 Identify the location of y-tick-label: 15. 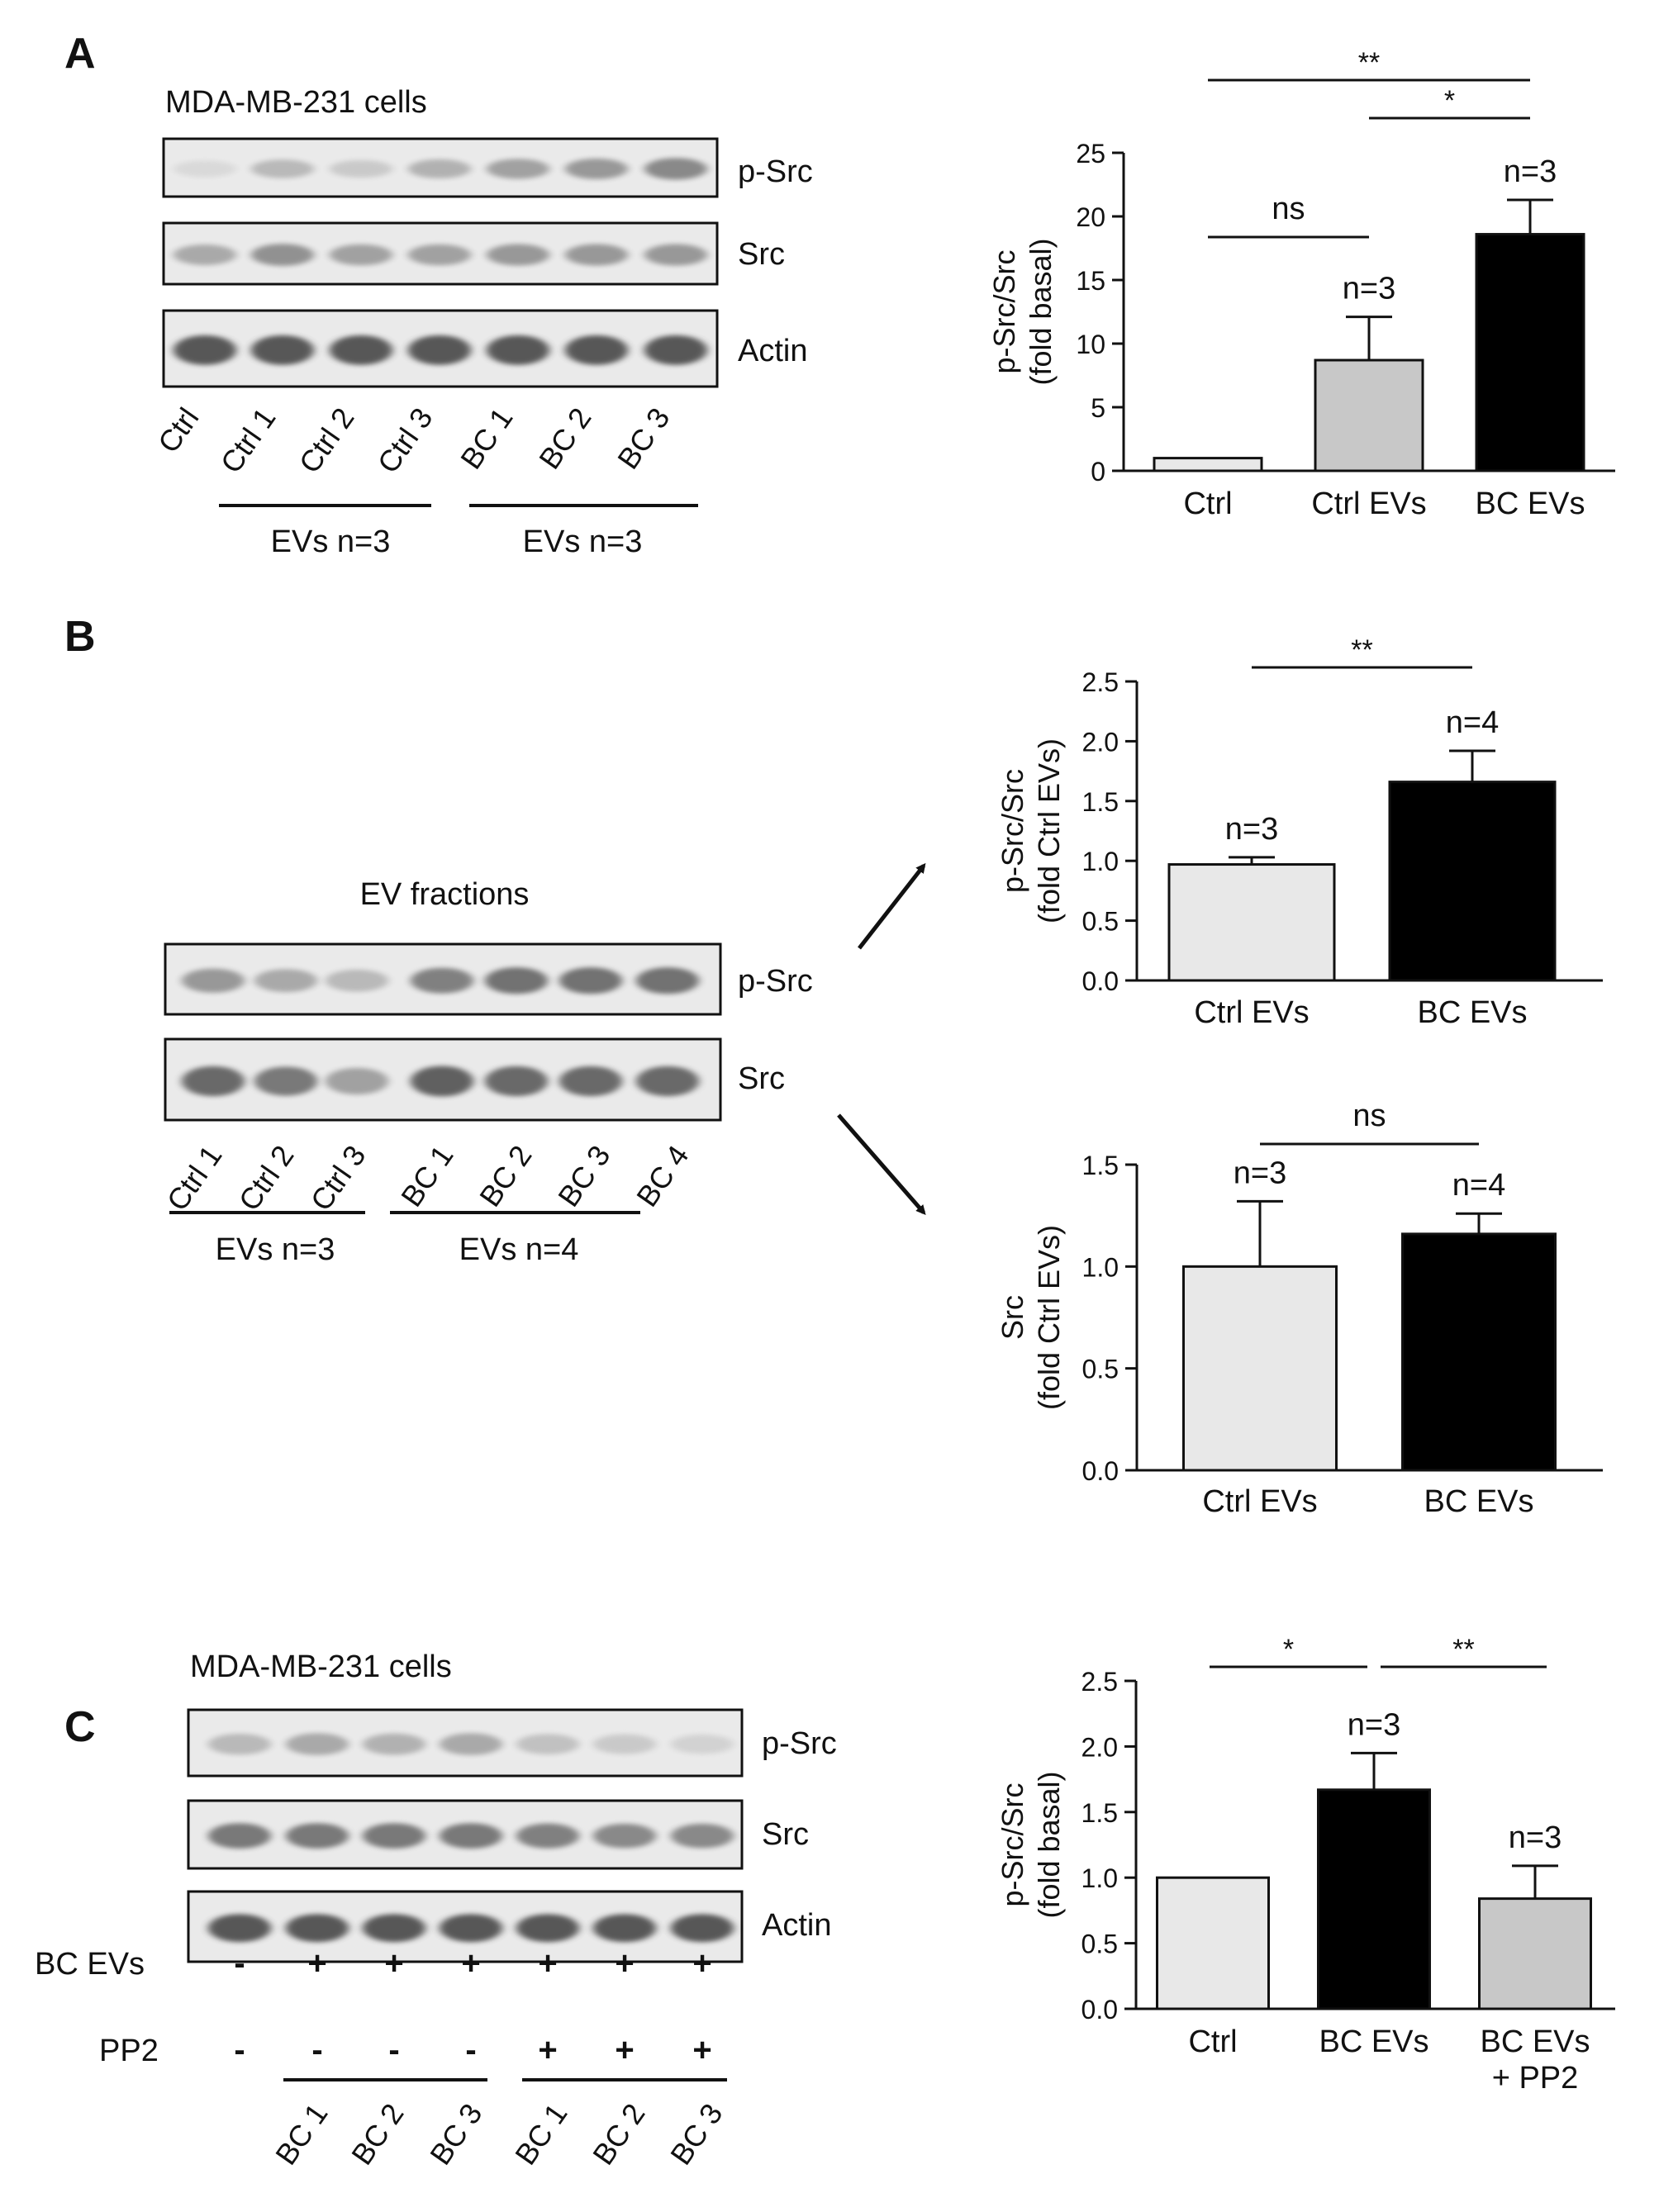
(1090, 281).